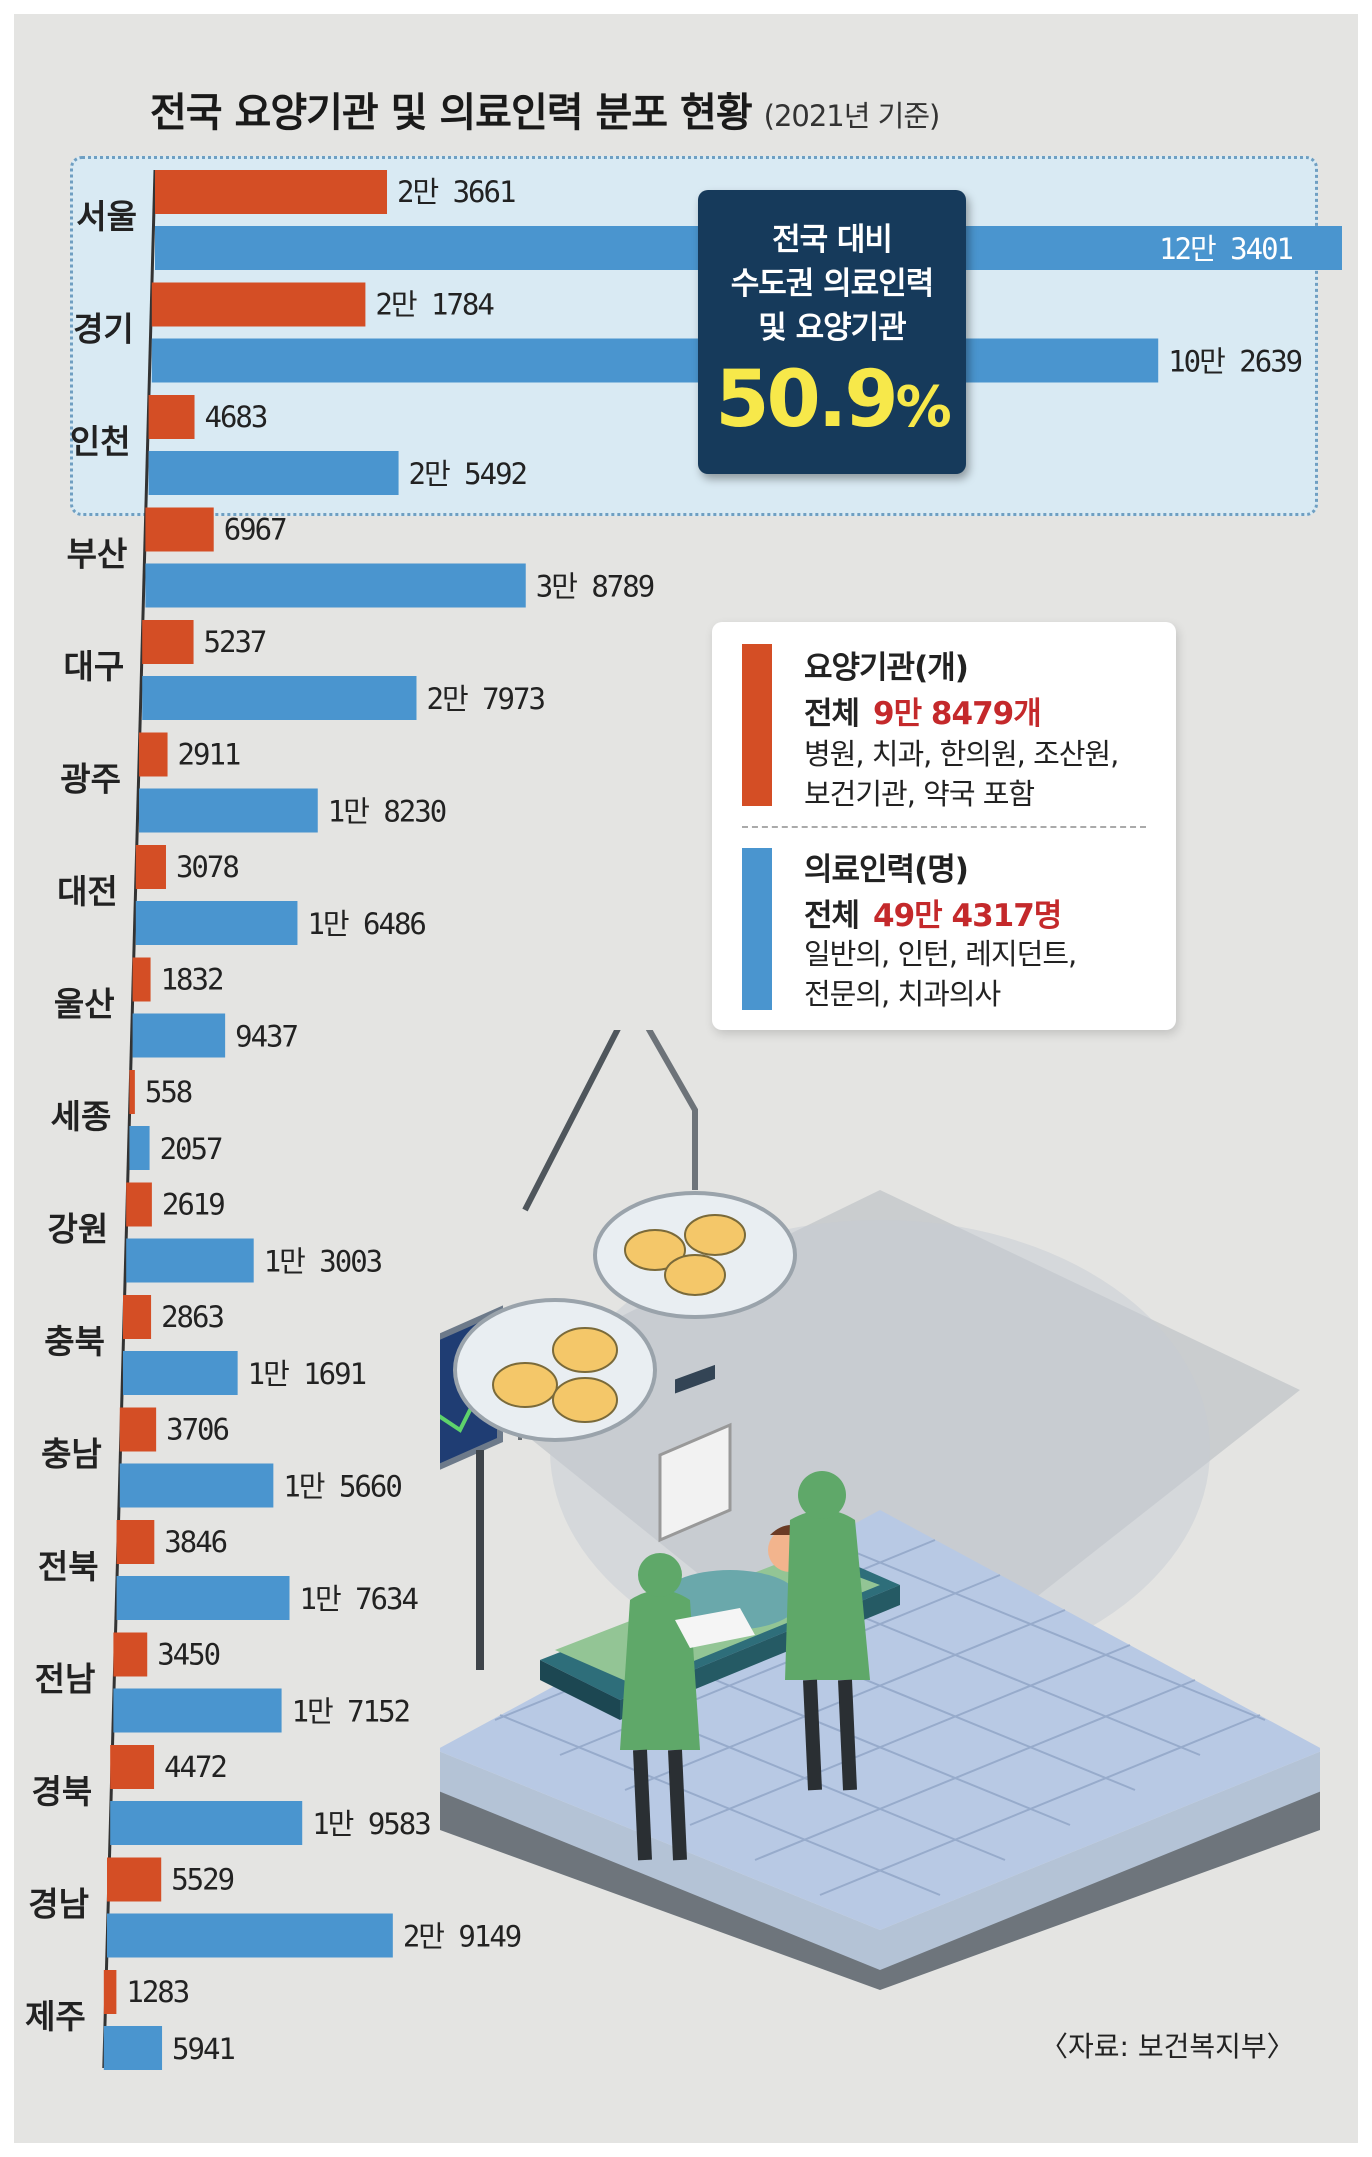  Describe the element at coordinates (806, 400) in the screenshot. I see `callout-number: 50.9` at that location.